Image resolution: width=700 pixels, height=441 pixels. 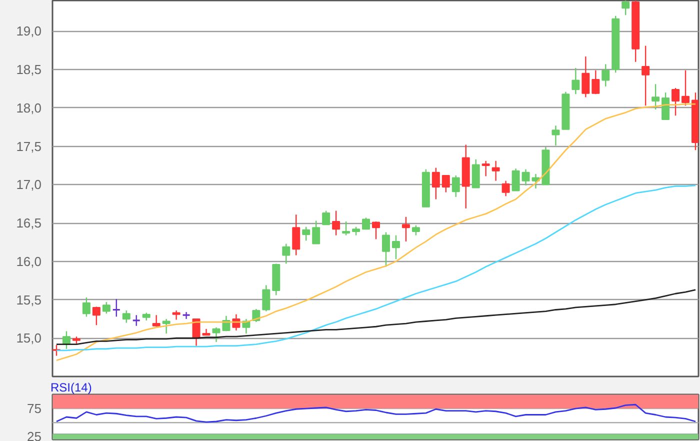 What do you see at coordinates (29, 338) in the screenshot?
I see `y-tick-label: 15,0` at bounding box center [29, 338].